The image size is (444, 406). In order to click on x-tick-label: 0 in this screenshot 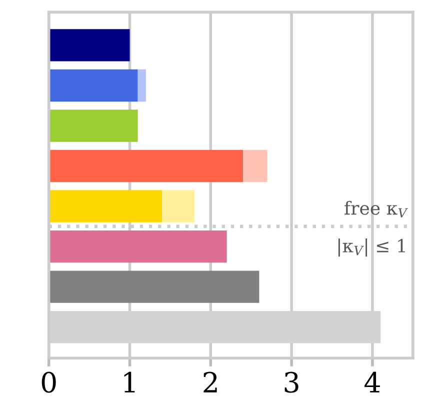, I will do `click(49, 382)`.